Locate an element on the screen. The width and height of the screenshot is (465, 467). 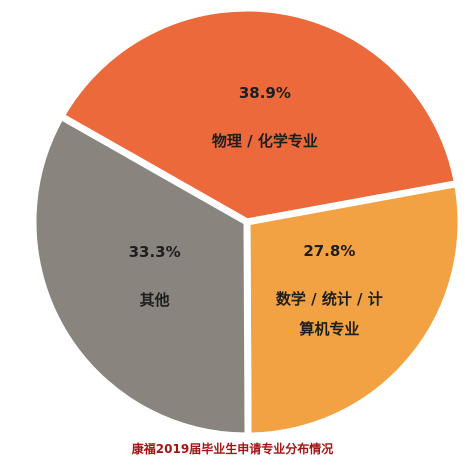
slice-label: 27.8% 数学 / 统计 / 计算机专业 is located at coordinates (329, 290).